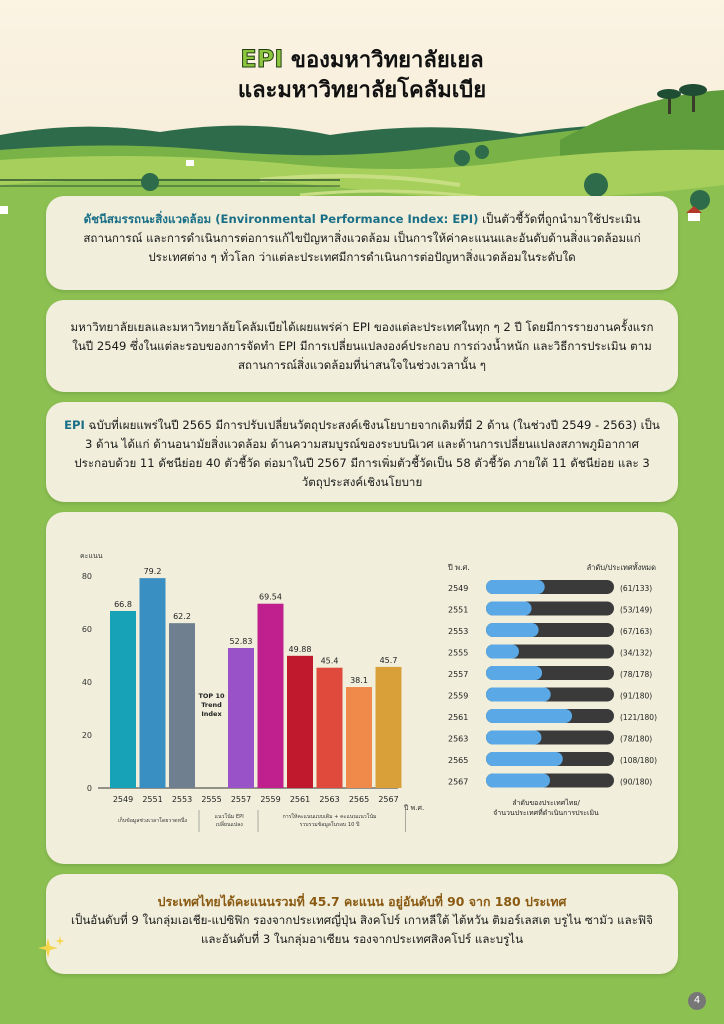 This screenshot has width=724, height=1024. What do you see at coordinates (241, 799) in the screenshot?
I see `x-tick-label: 2557` at bounding box center [241, 799].